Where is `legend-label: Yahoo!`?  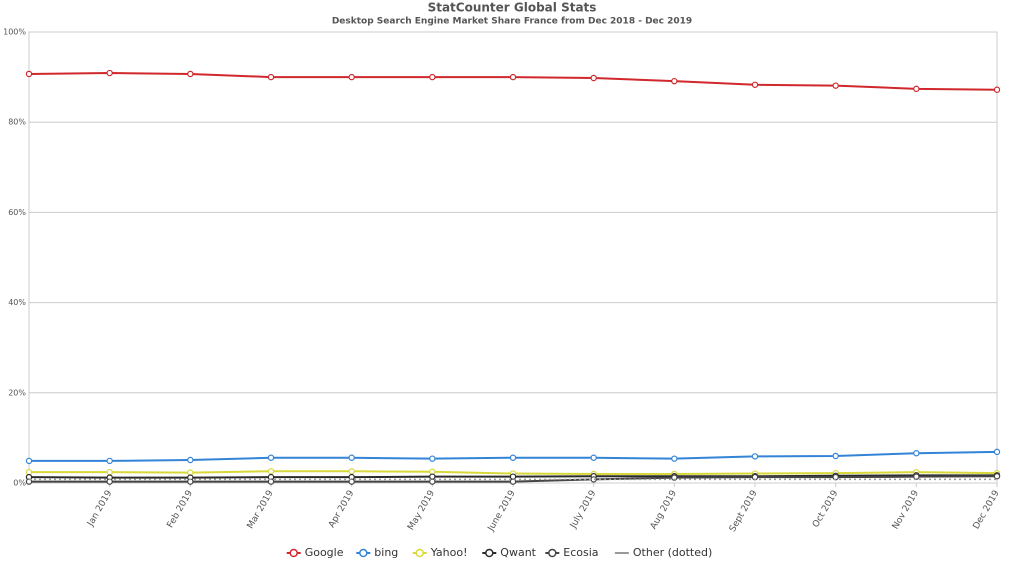 legend-label: Yahoo! is located at coordinates (449, 552).